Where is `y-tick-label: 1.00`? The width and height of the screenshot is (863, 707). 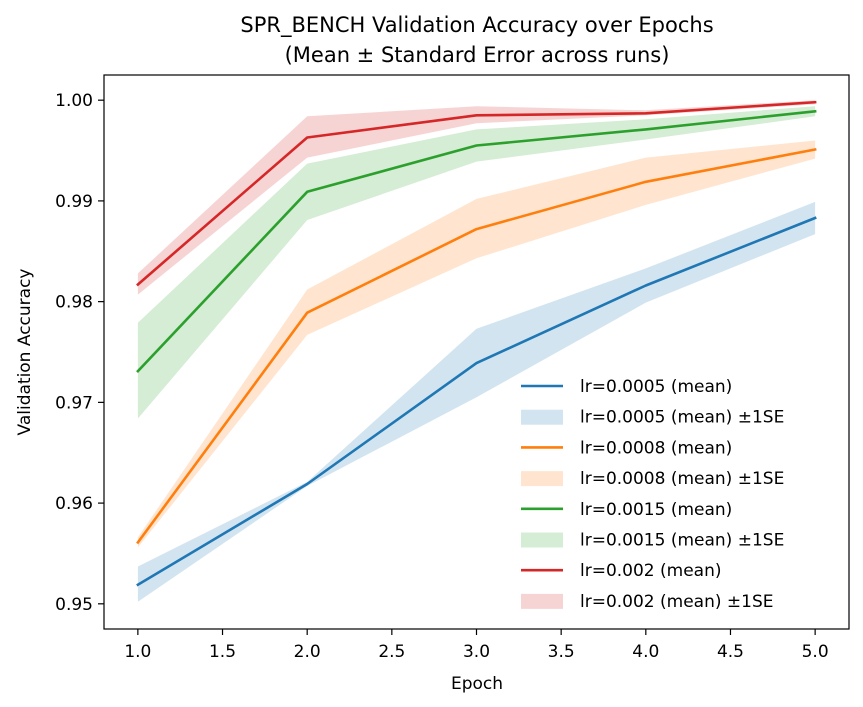 y-tick-label: 1.00 is located at coordinates (74, 101).